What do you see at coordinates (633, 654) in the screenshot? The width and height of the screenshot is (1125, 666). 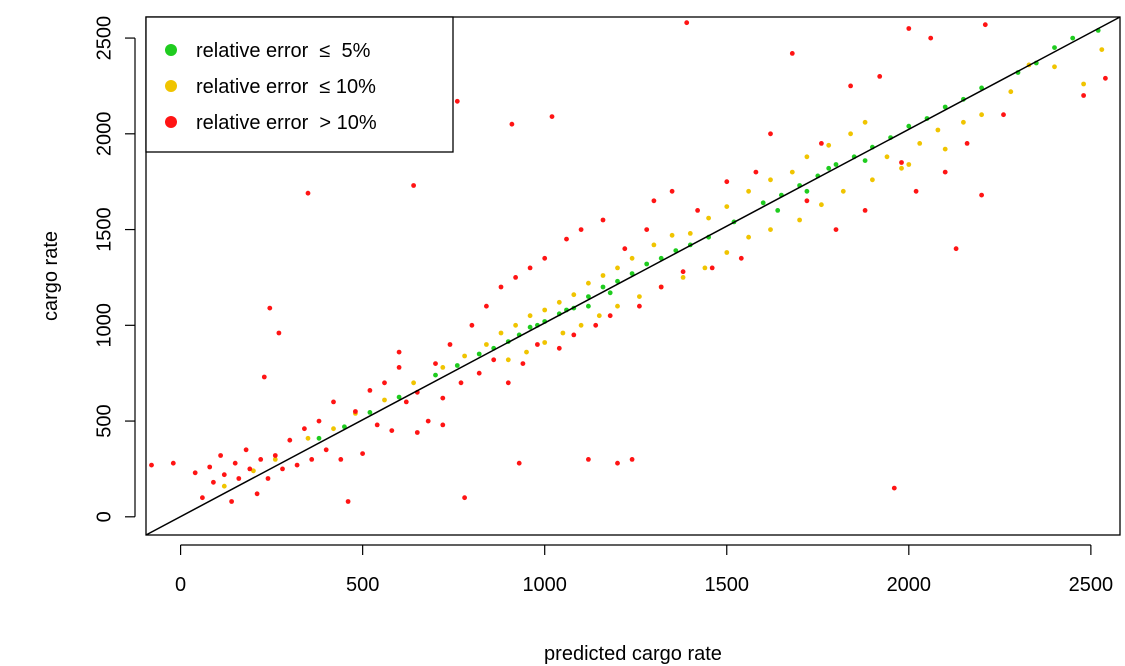 I see `x-axis-title: predicted cargo rate` at bounding box center [633, 654].